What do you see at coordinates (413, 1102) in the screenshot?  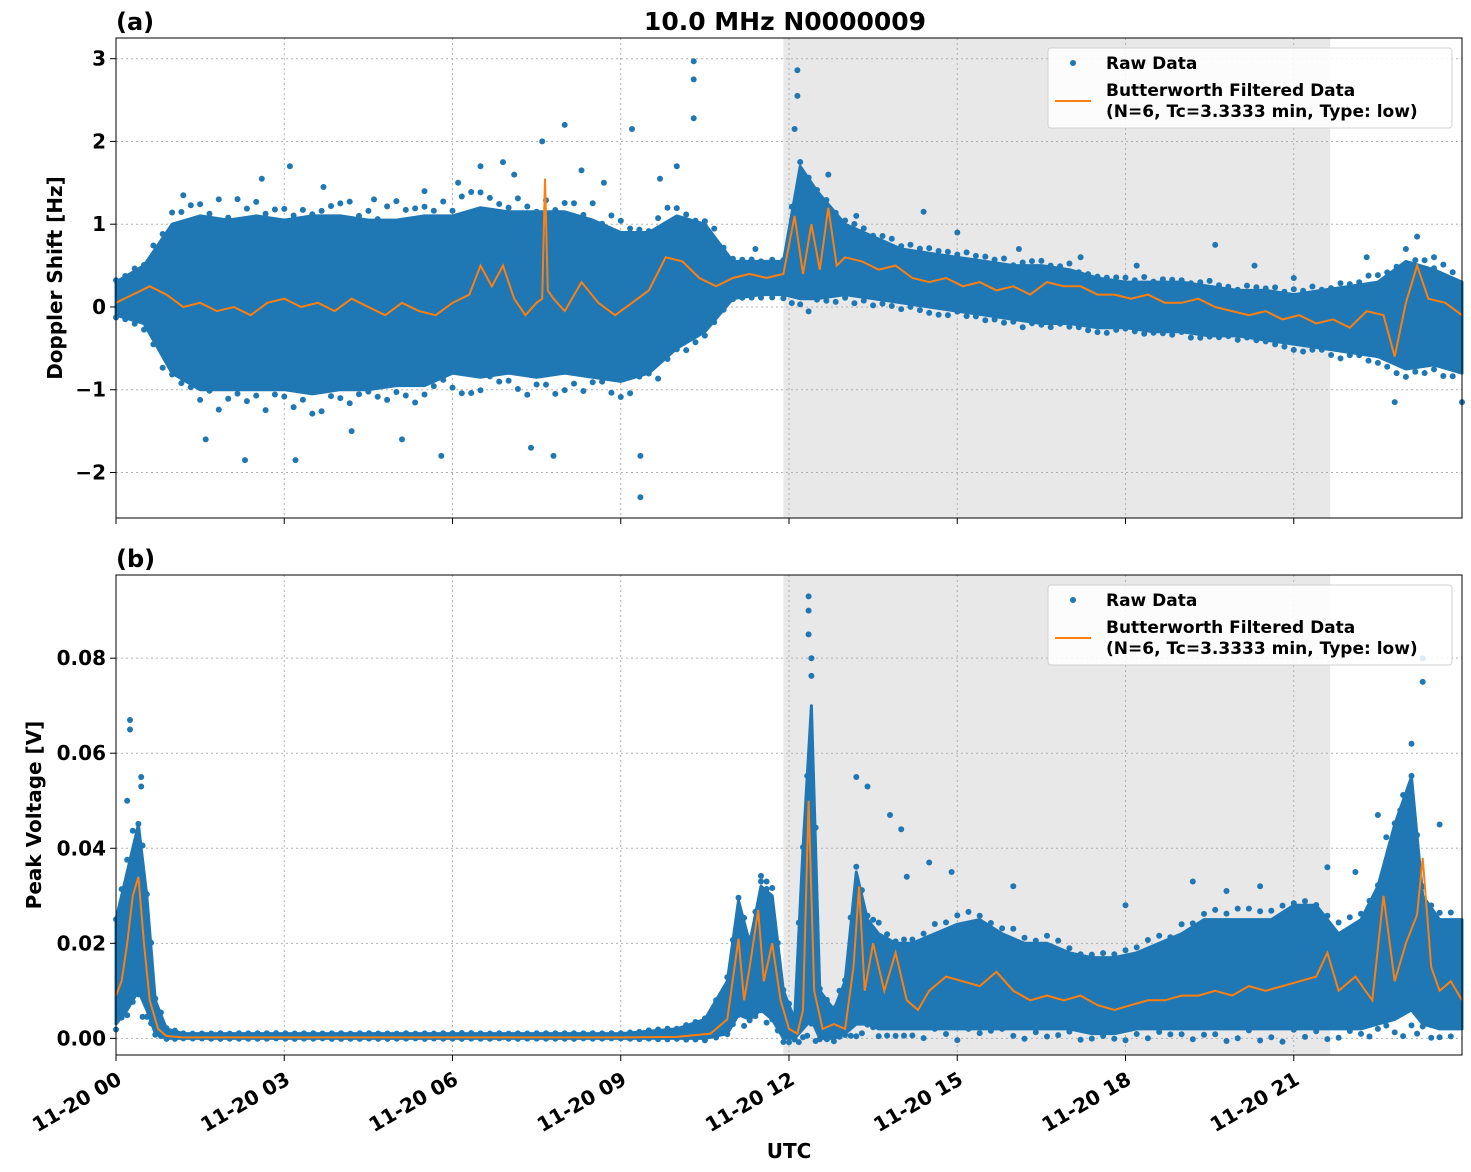 I see `x-tick-label-2: 11-20 06` at bounding box center [413, 1102].